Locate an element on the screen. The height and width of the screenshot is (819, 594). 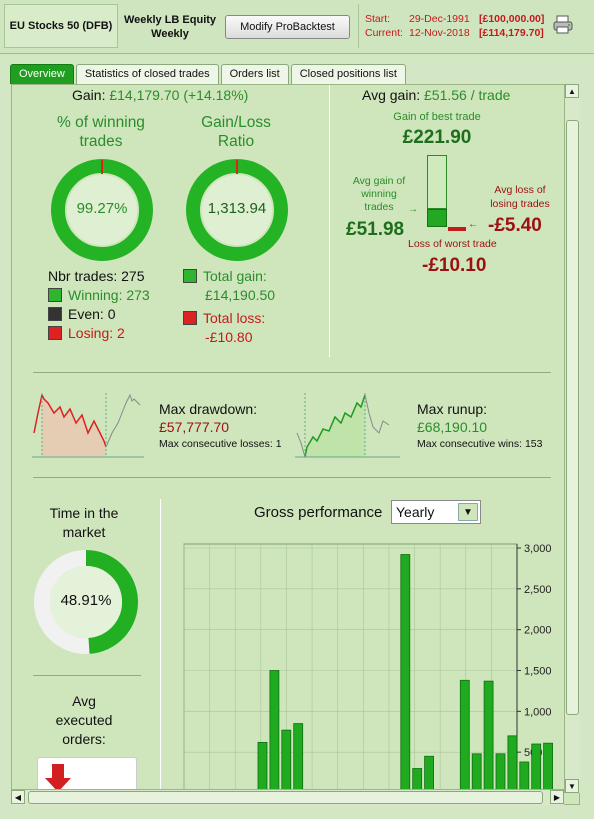
down-arrow-icon is located at coordinates (58, 778).